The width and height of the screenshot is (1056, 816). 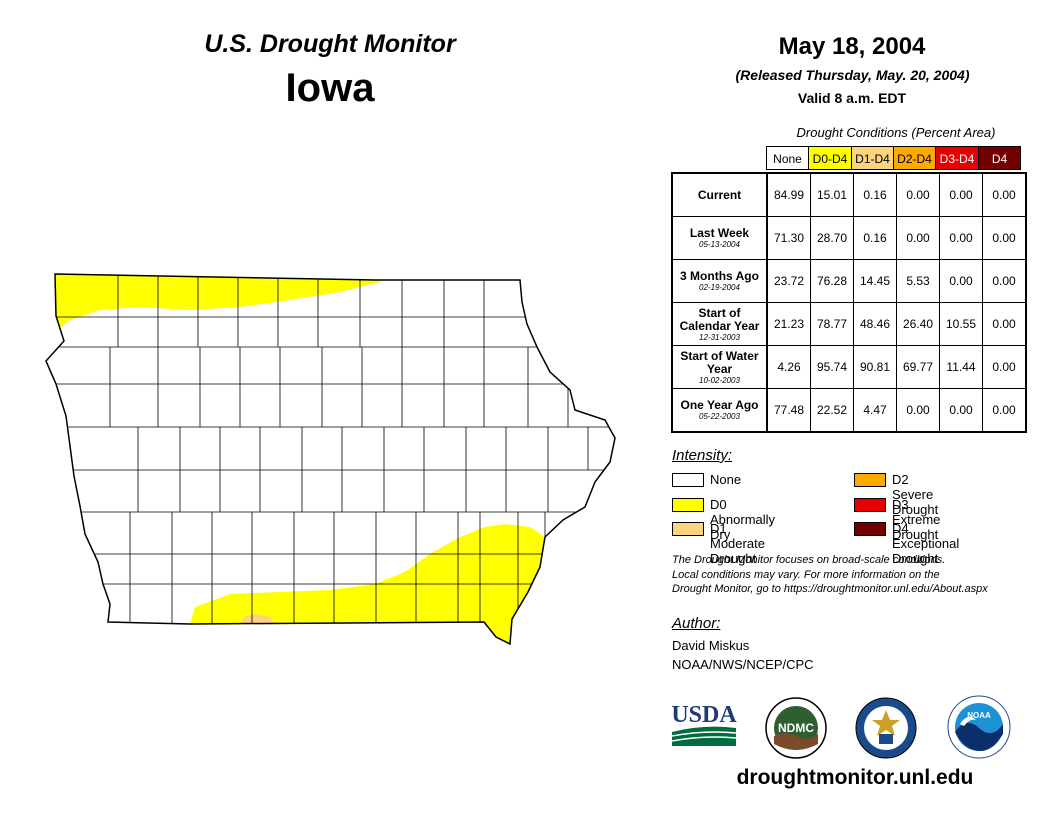 I want to click on table-cell: 84.99, so click(x=788, y=195).